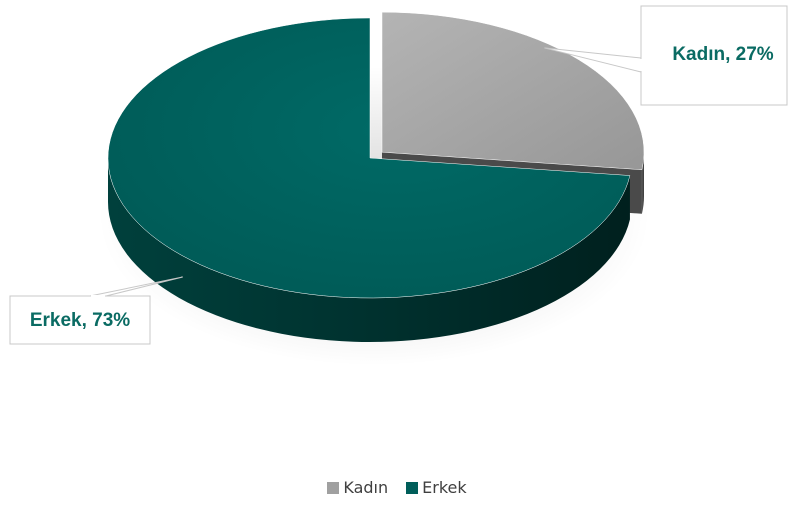 The height and width of the screenshot is (507, 794). Describe the element at coordinates (136, 286) in the screenshot. I see `callout-pointer-erkek` at that location.